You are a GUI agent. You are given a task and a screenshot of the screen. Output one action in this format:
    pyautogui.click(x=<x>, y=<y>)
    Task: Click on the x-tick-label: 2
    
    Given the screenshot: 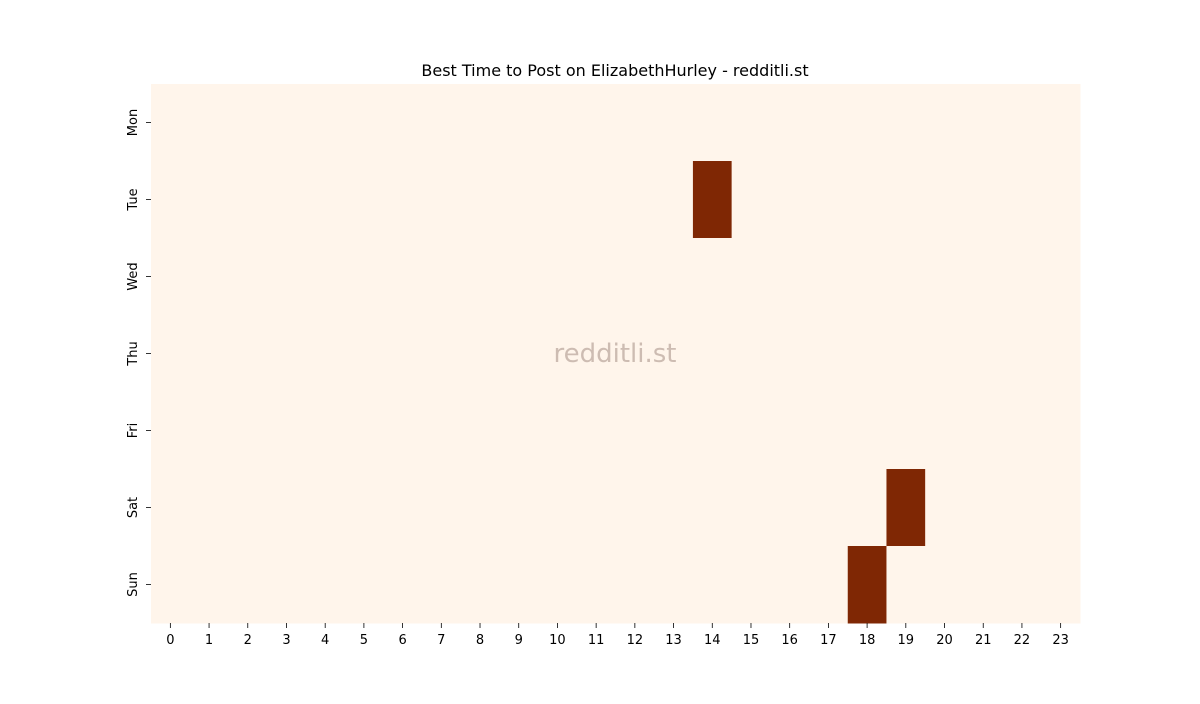 What is the action you would take?
    pyautogui.click(x=248, y=640)
    